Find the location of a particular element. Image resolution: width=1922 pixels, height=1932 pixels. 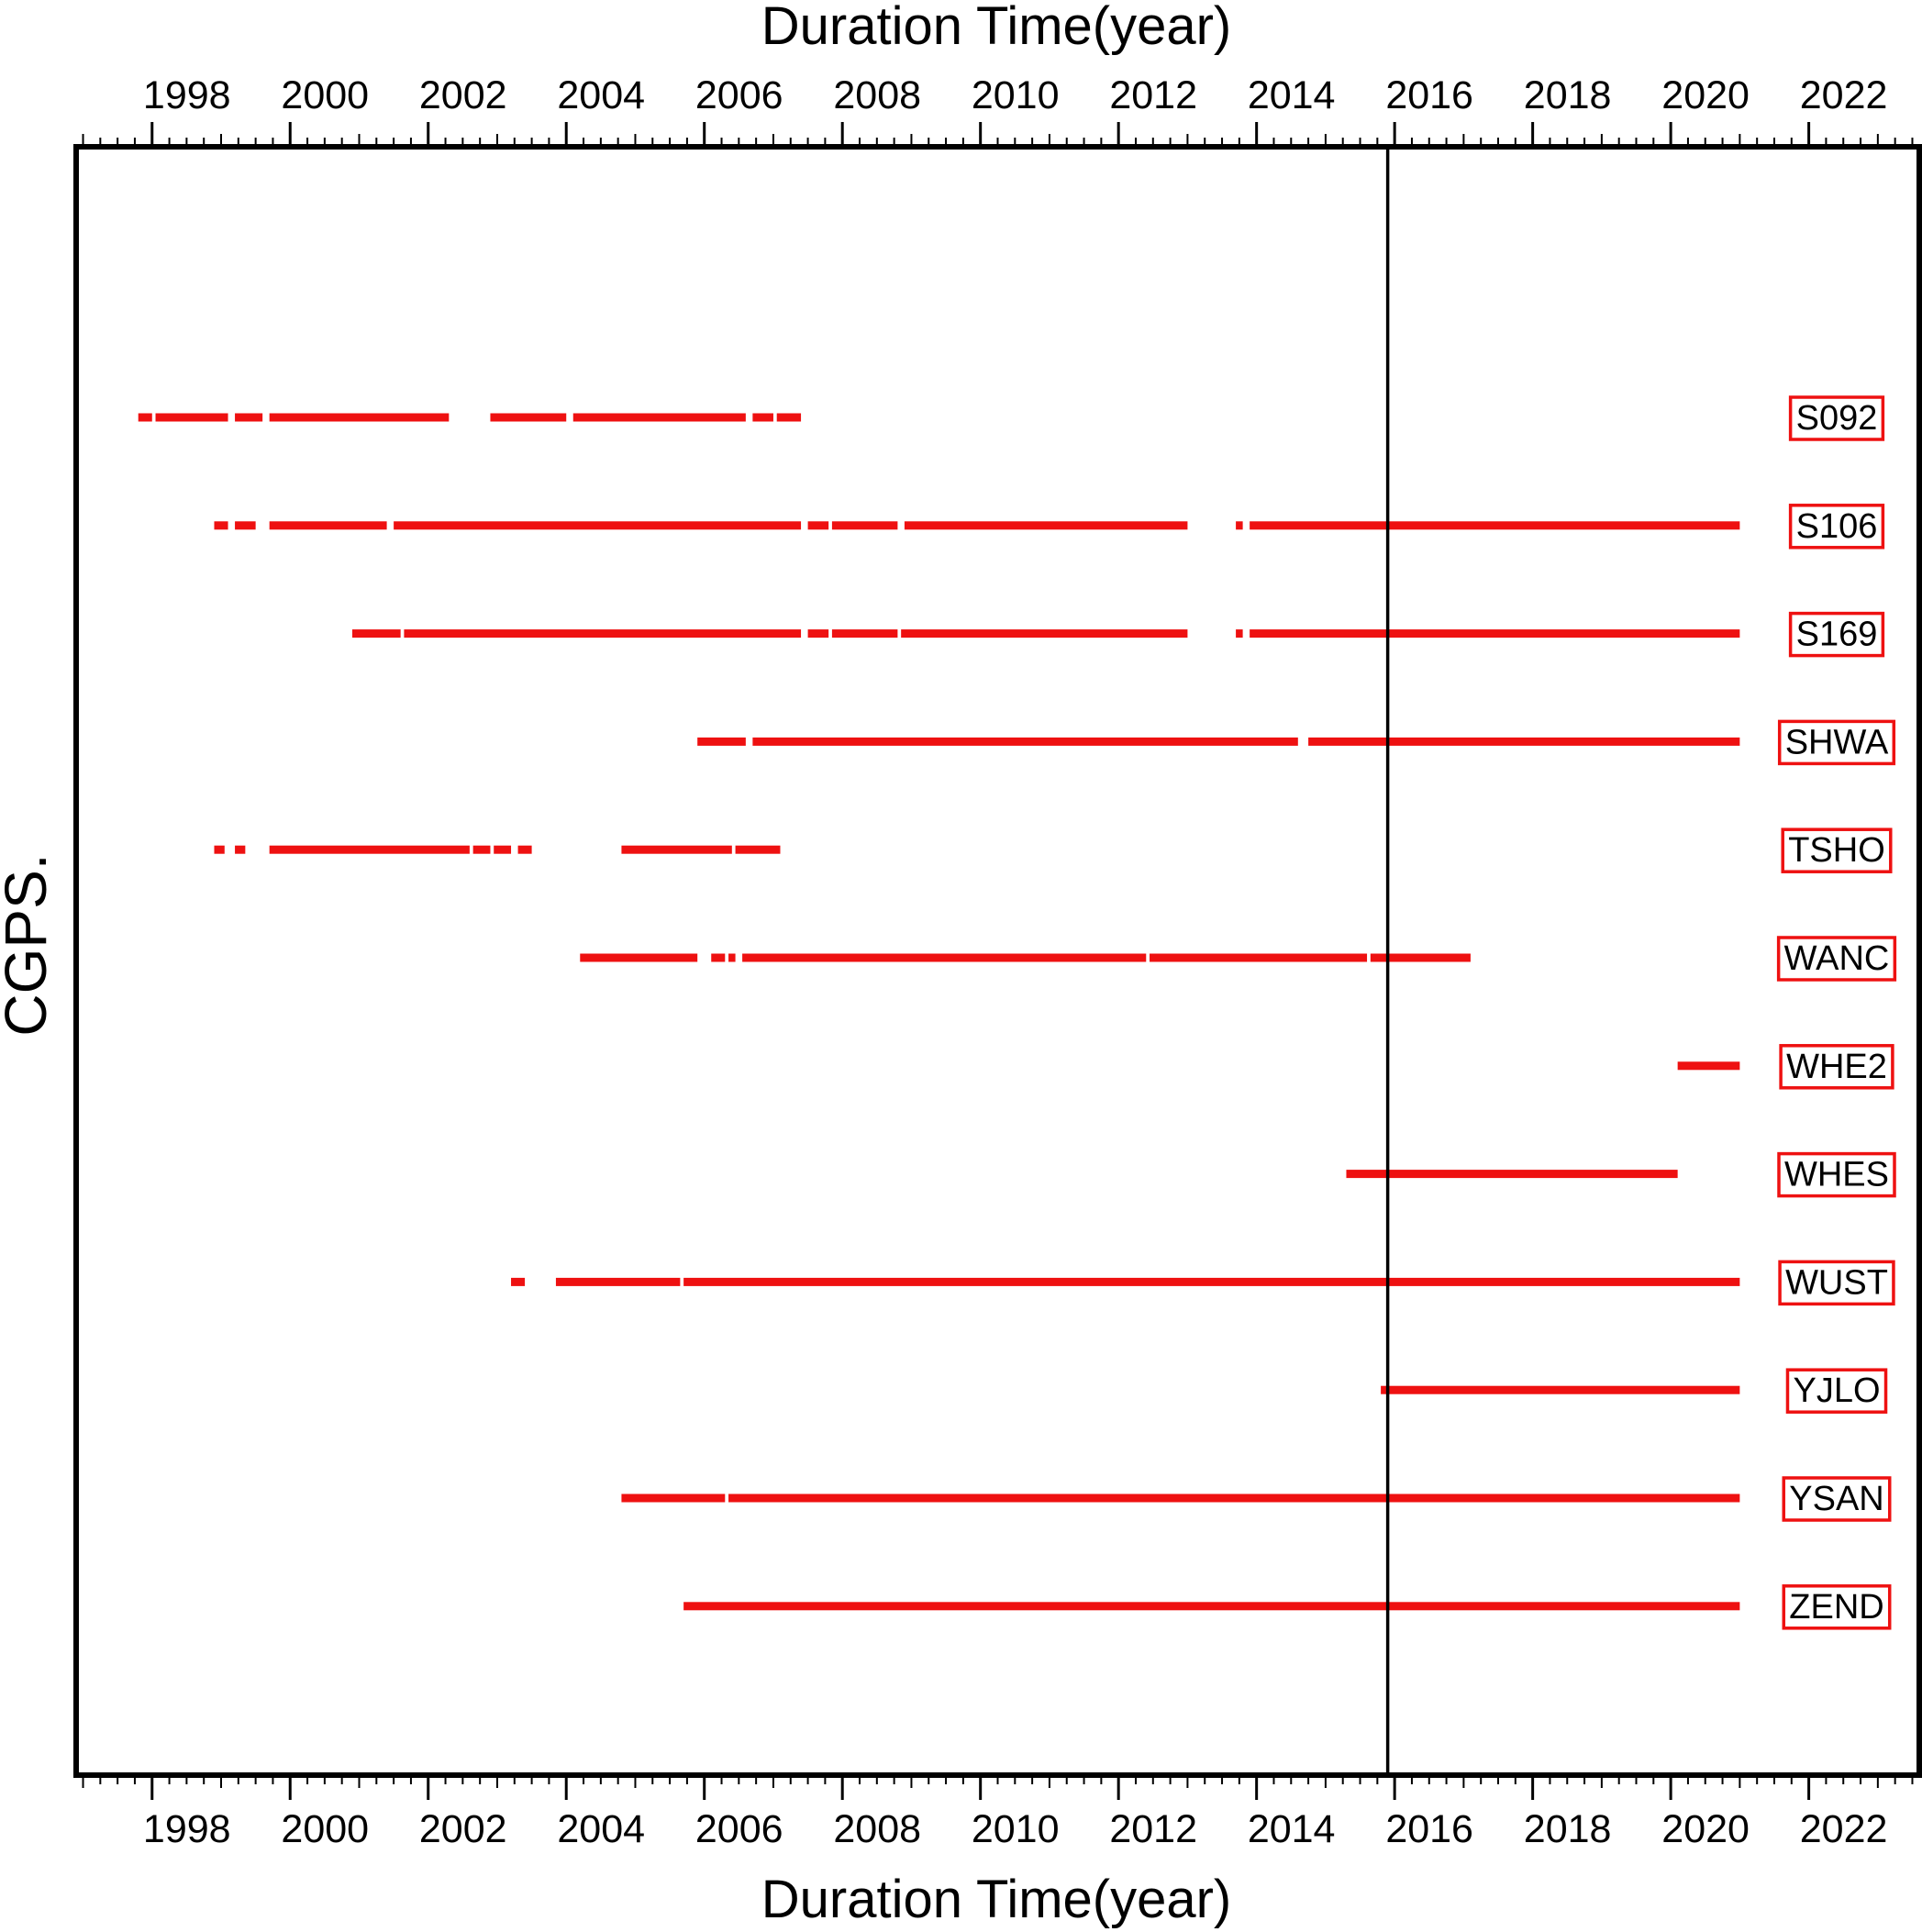

station-label-tsho: TSHO is located at coordinates (1836, 850).